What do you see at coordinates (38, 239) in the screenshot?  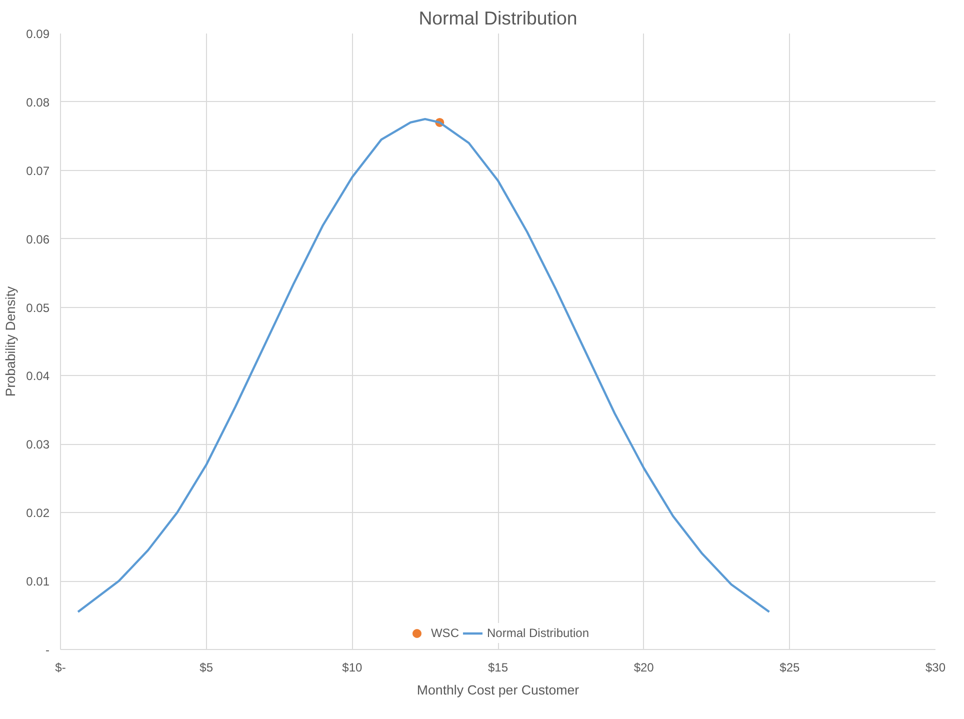 I see `y-tick-label: 0.06` at bounding box center [38, 239].